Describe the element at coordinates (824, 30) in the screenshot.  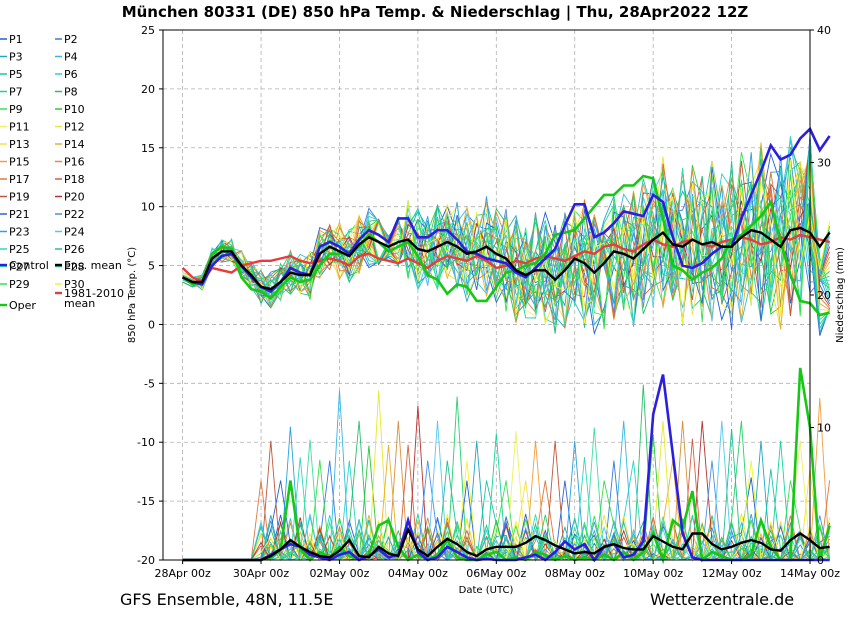
I see `y2-tick-label: 40` at that location.